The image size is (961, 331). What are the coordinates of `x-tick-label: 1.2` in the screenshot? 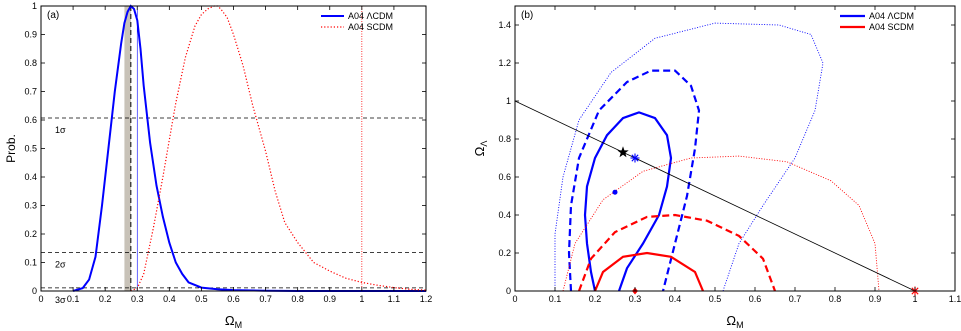 It's located at (426, 299).